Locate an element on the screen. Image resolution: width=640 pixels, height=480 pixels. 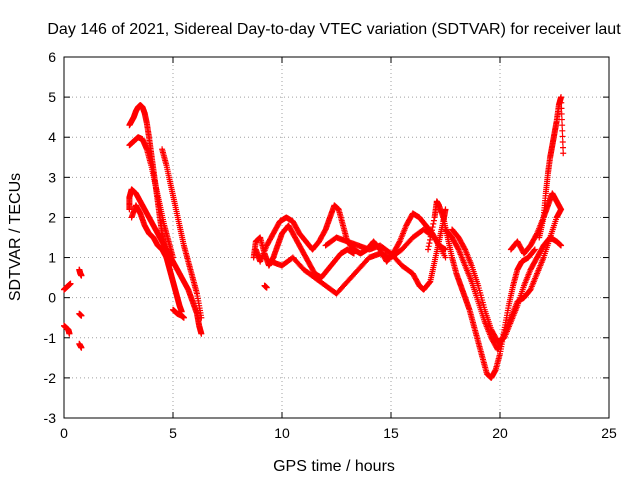
y-tick-label: -3 is located at coordinates (50, 418).